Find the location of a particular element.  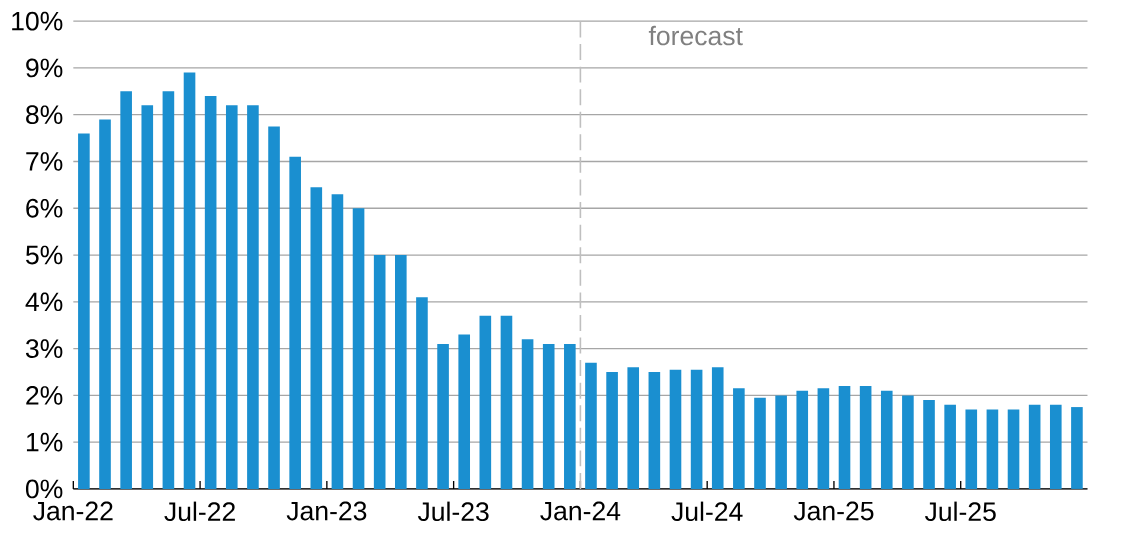

y-tick-label: 4% is located at coordinates (44, 302).